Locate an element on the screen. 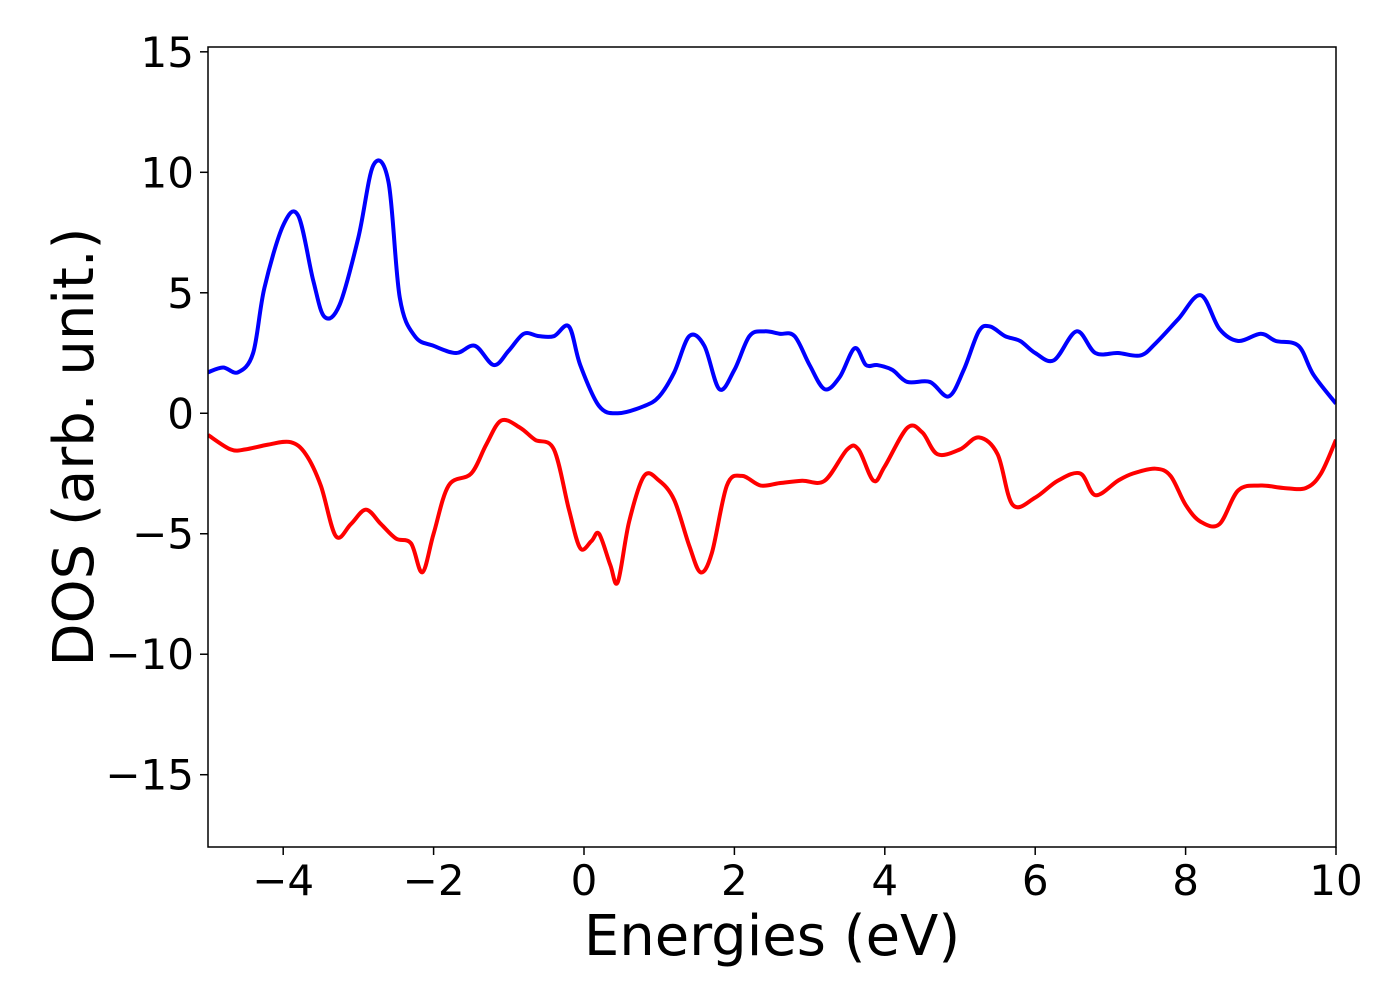 This screenshot has height=1000, width=1400. y-axis-label: DOS (arb. unit.) is located at coordinates (74, 446).